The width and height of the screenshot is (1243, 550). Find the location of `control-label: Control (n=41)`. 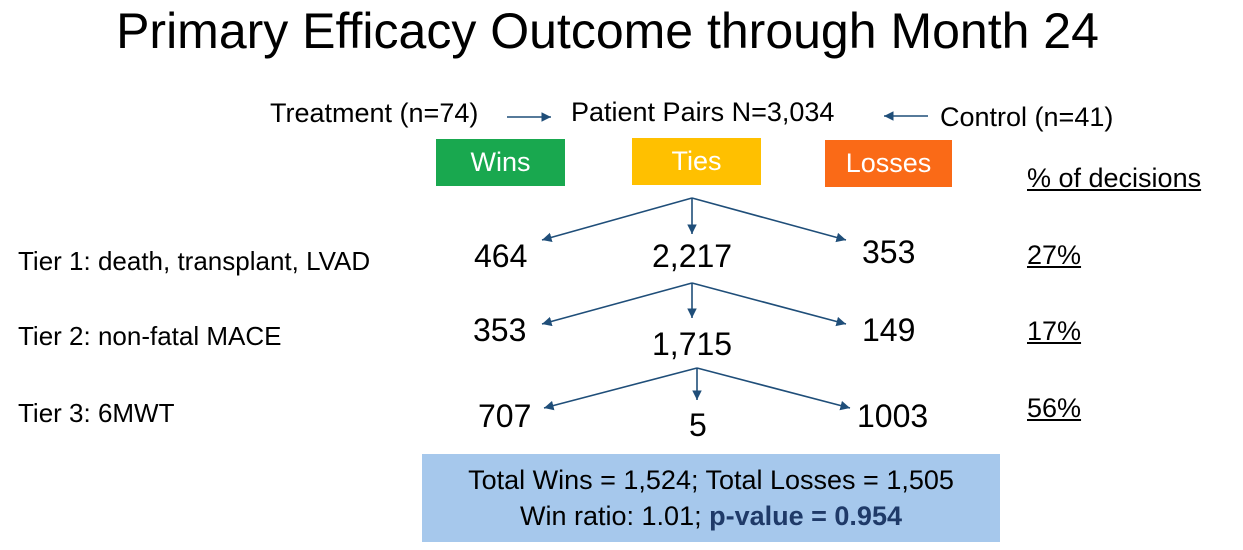

control-label: Control (n=41) is located at coordinates (1027, 117).